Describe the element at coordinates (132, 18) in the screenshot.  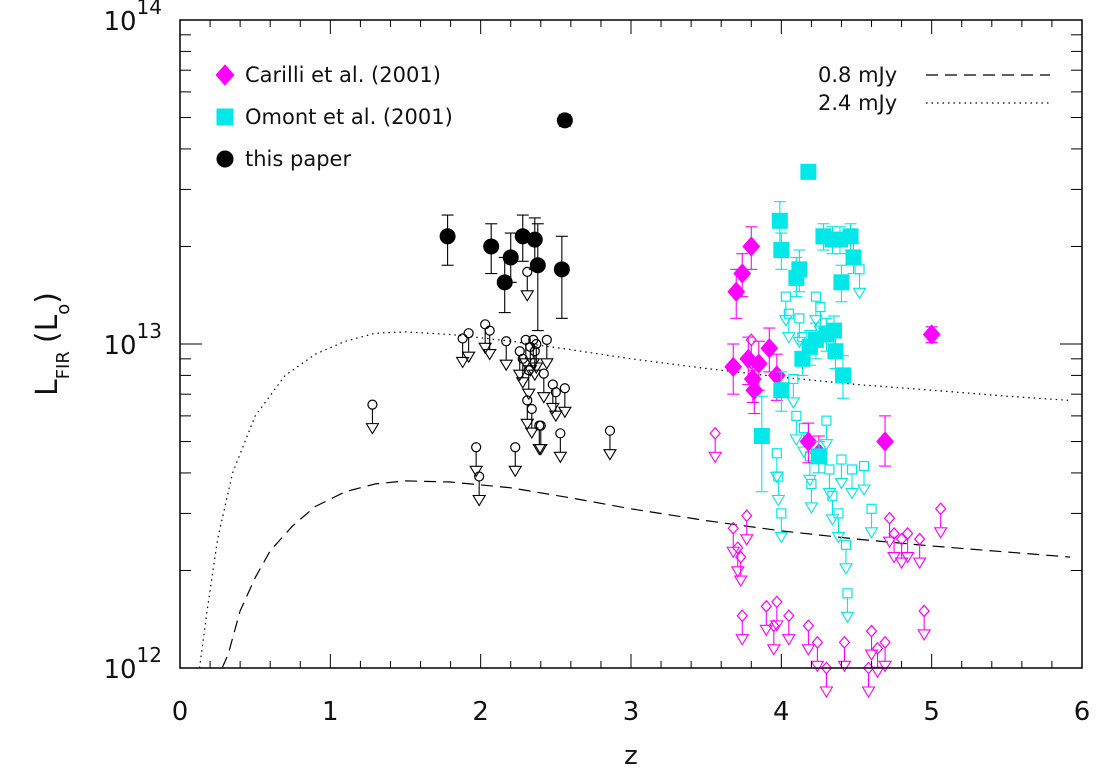
I see `y-tick-label: 1014` at that location.